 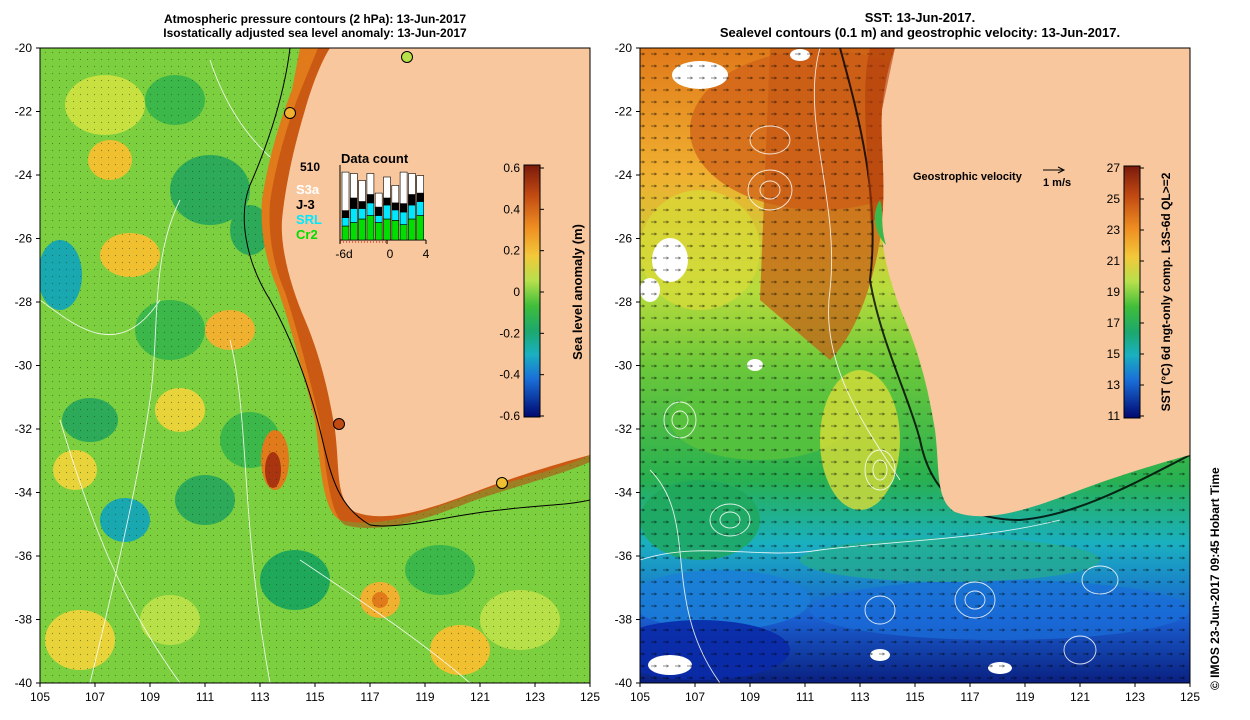 I want to click on mission-label-j-3: J-3, so click(x=305, y=204).